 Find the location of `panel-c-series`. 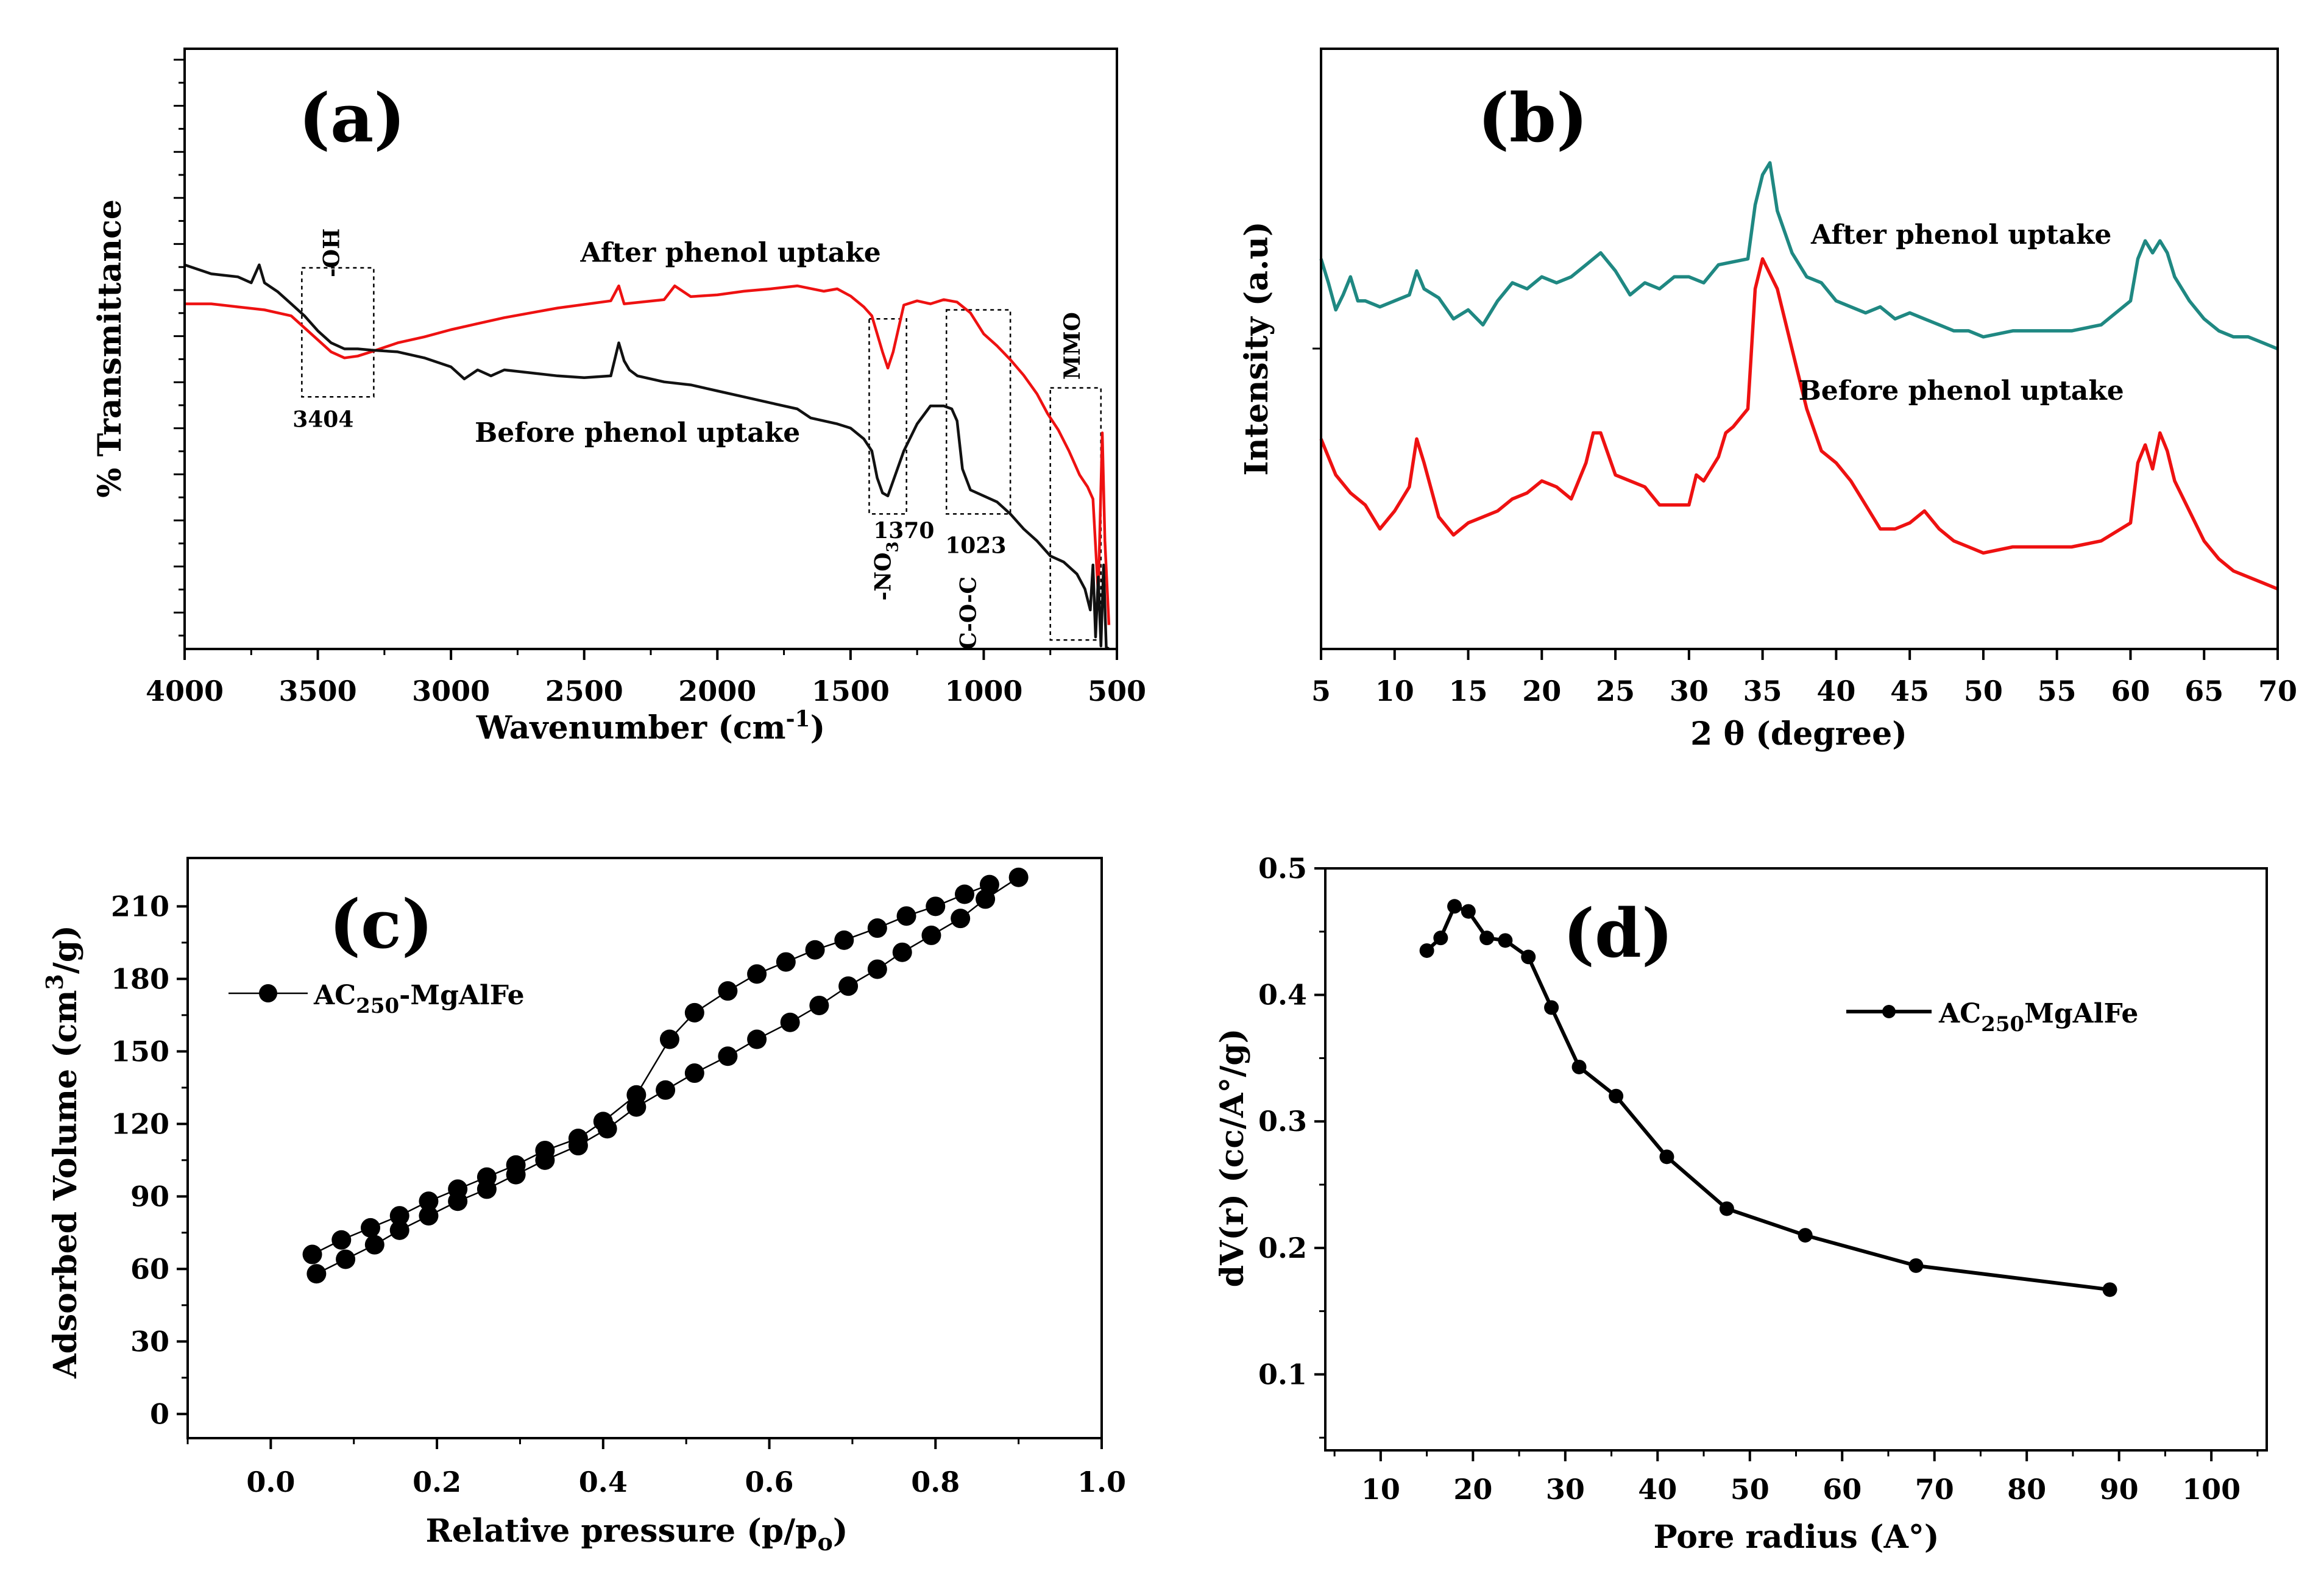

panel-c-series is located at coordinates (665, 1075).